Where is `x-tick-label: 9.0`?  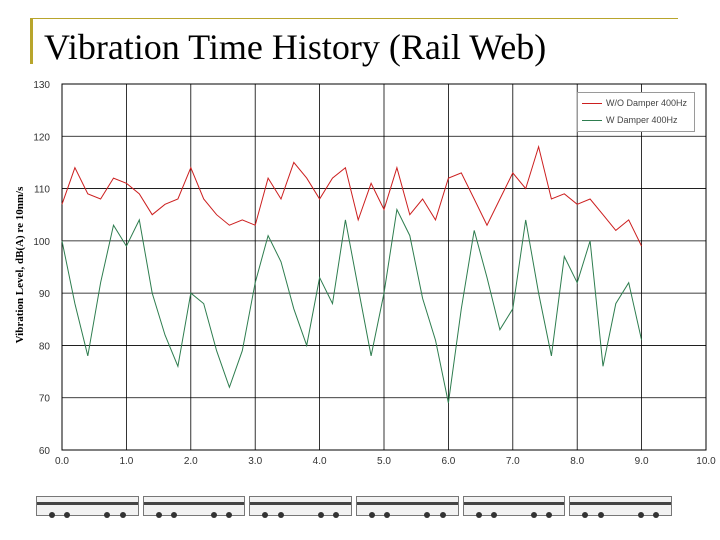 x-tick-label: 9.0 is located at coordinates (642, 461).